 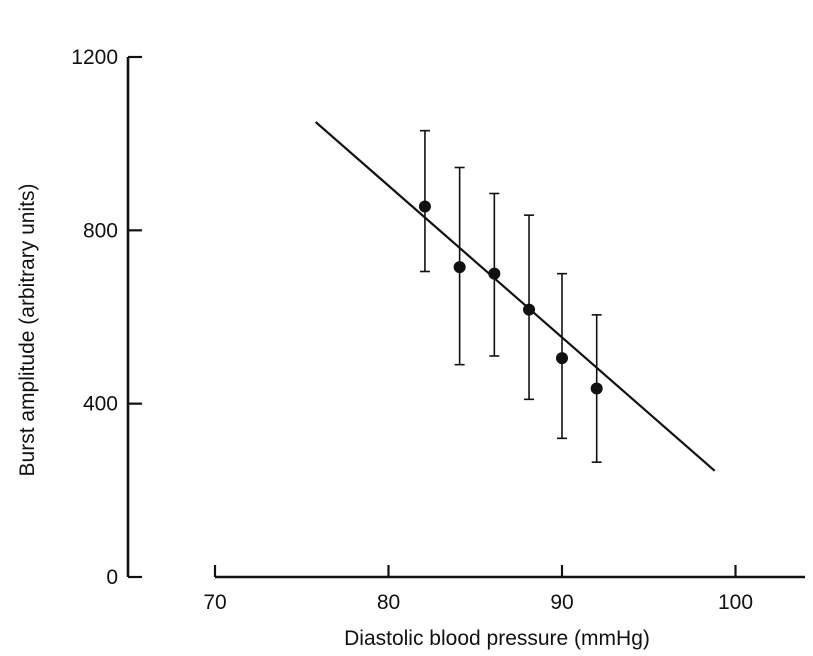 What do you see at coordinates (100, 404) in the screenshot?
I see `y-tick-label: 400` at bounding box center [100, 404].